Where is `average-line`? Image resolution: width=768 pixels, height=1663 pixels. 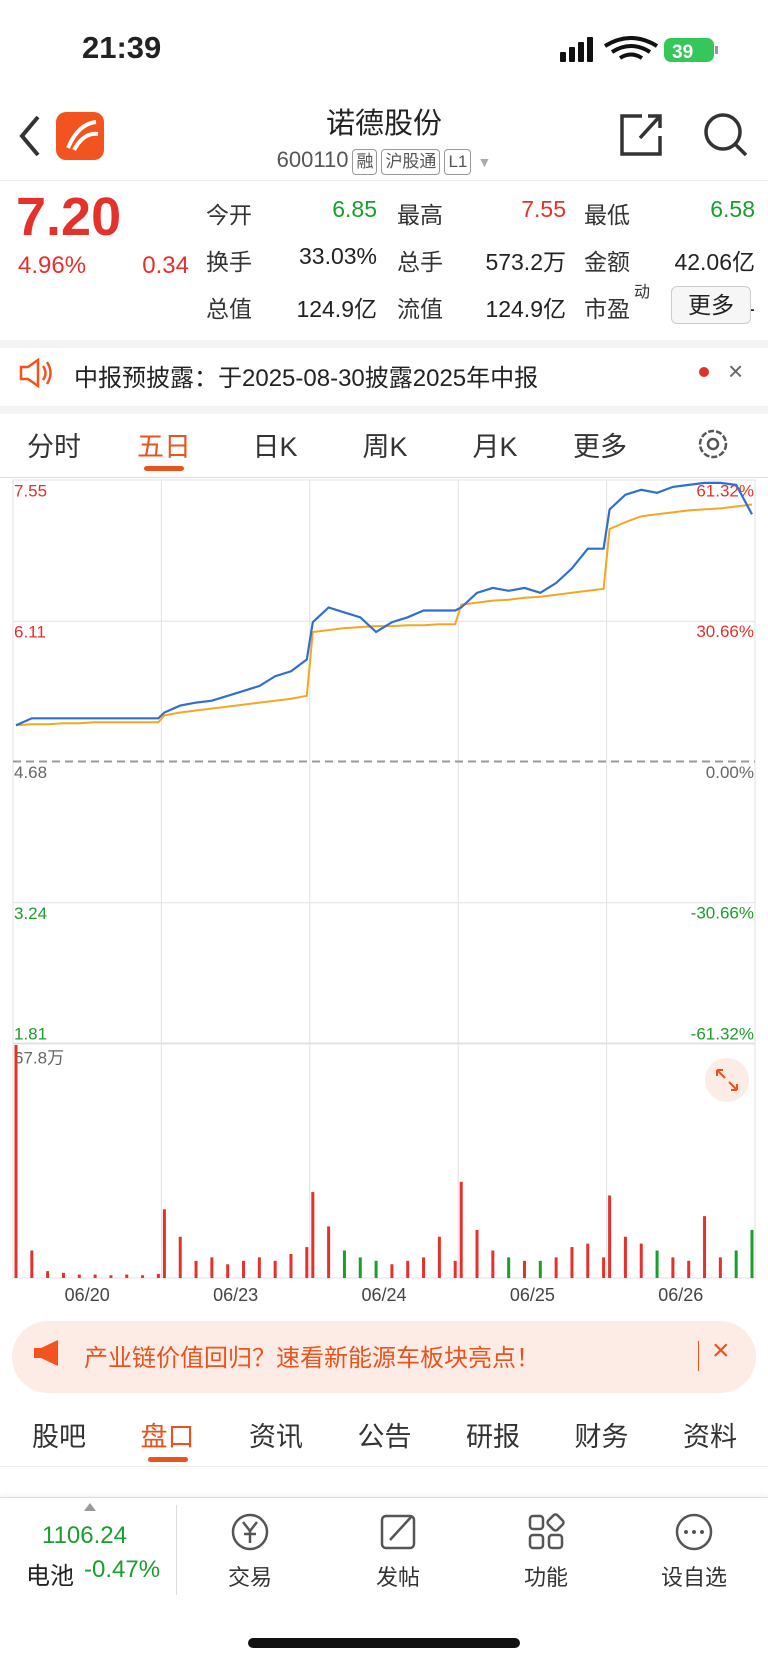
average-line is located at coordinates (384, 615).